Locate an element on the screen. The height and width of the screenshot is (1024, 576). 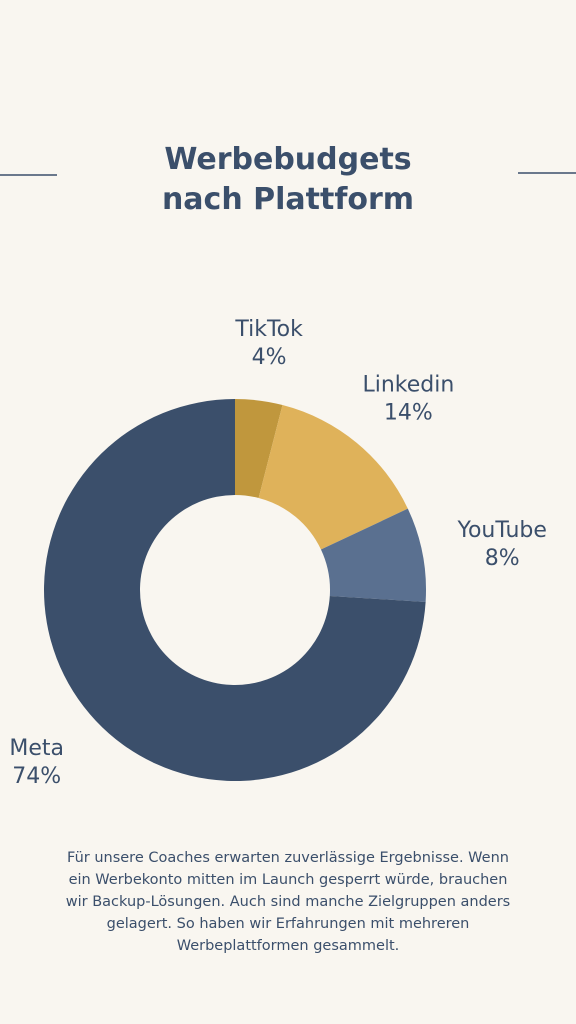
slice-value-label: 14% is located at coordinates (408, 412).